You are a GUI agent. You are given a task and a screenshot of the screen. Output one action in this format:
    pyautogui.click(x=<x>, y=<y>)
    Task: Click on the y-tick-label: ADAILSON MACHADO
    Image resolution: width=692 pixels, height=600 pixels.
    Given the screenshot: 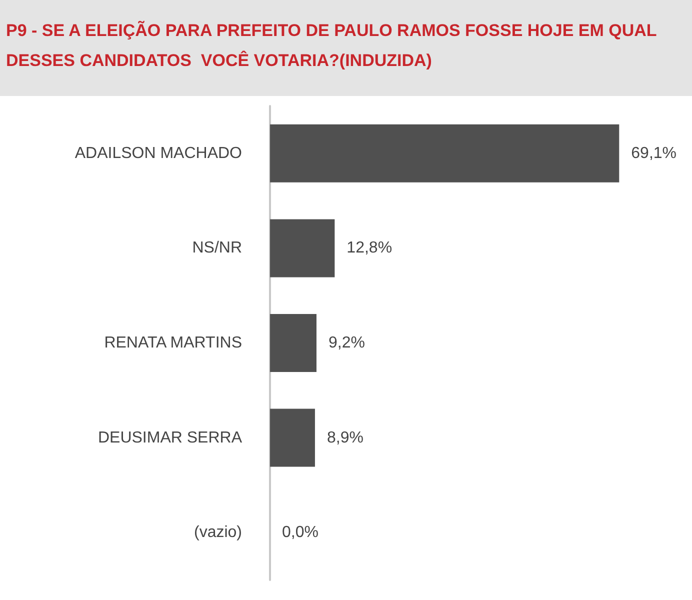 What is the action you would take?
    pyautogui.click(x=158, y=153)
    